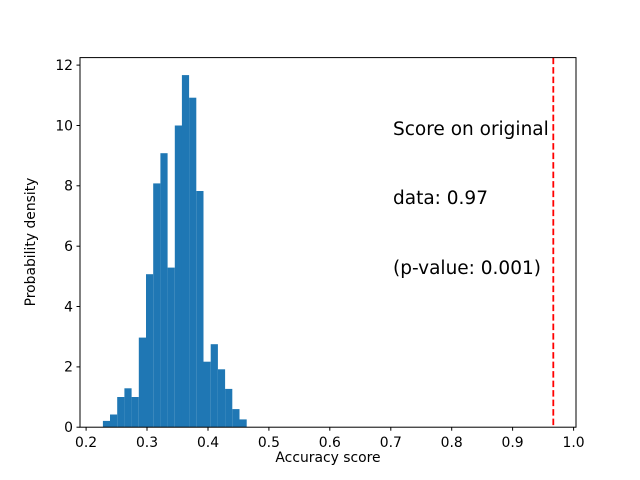 The width and height of the screenshot is (640, 480). Describe the element at coordinates (440, 199) in the screenshot. I see `annotation-line-2: data: 0.97` at that location.